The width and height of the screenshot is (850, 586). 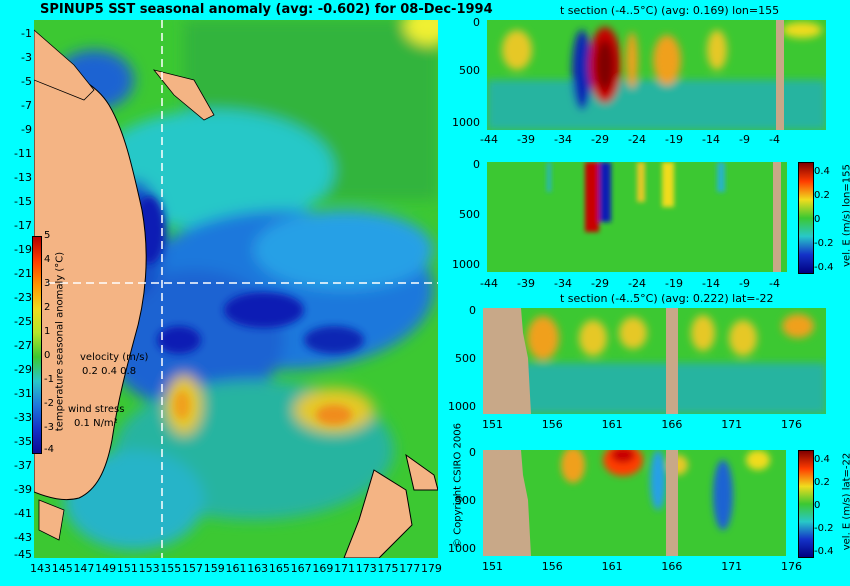 What do you see at coordinates (47, 307) in the screenshot?
I see `colorbar-tick: 2` at bounding box center [47, 307].